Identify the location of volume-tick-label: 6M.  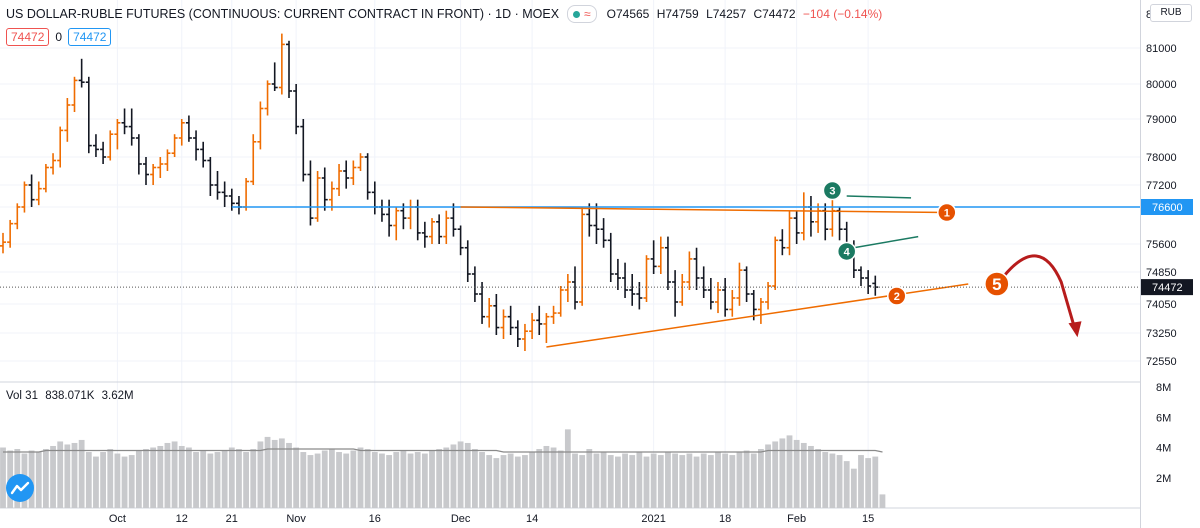
(1163, 418).